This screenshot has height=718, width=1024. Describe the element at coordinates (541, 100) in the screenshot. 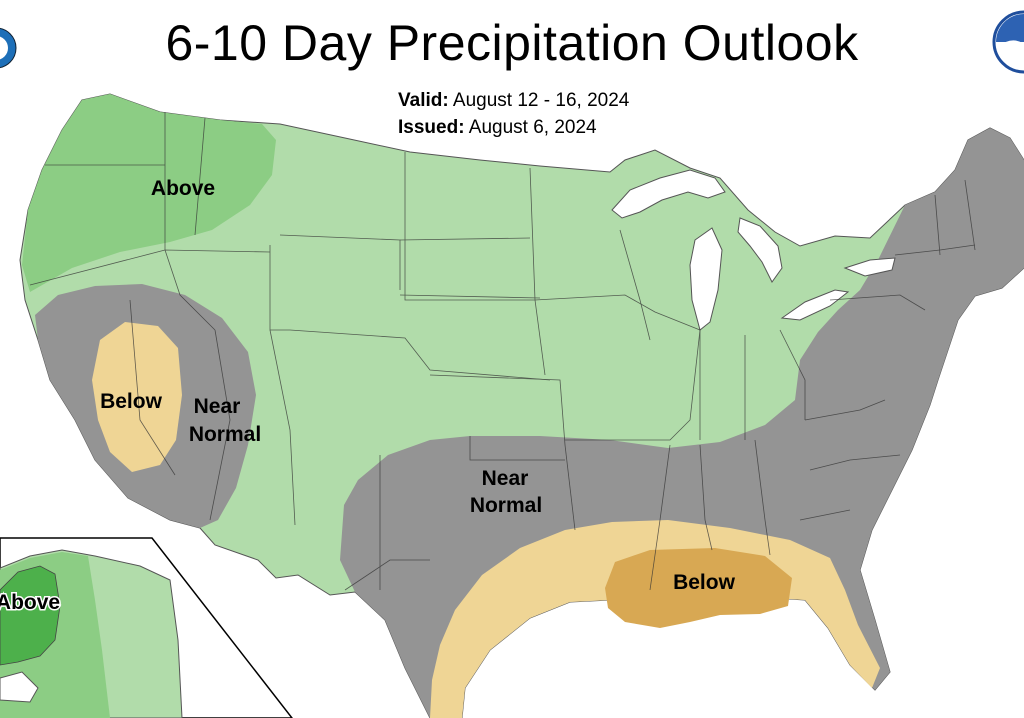

I see `valid-dates: August 12 - 16, 2024` at that location.